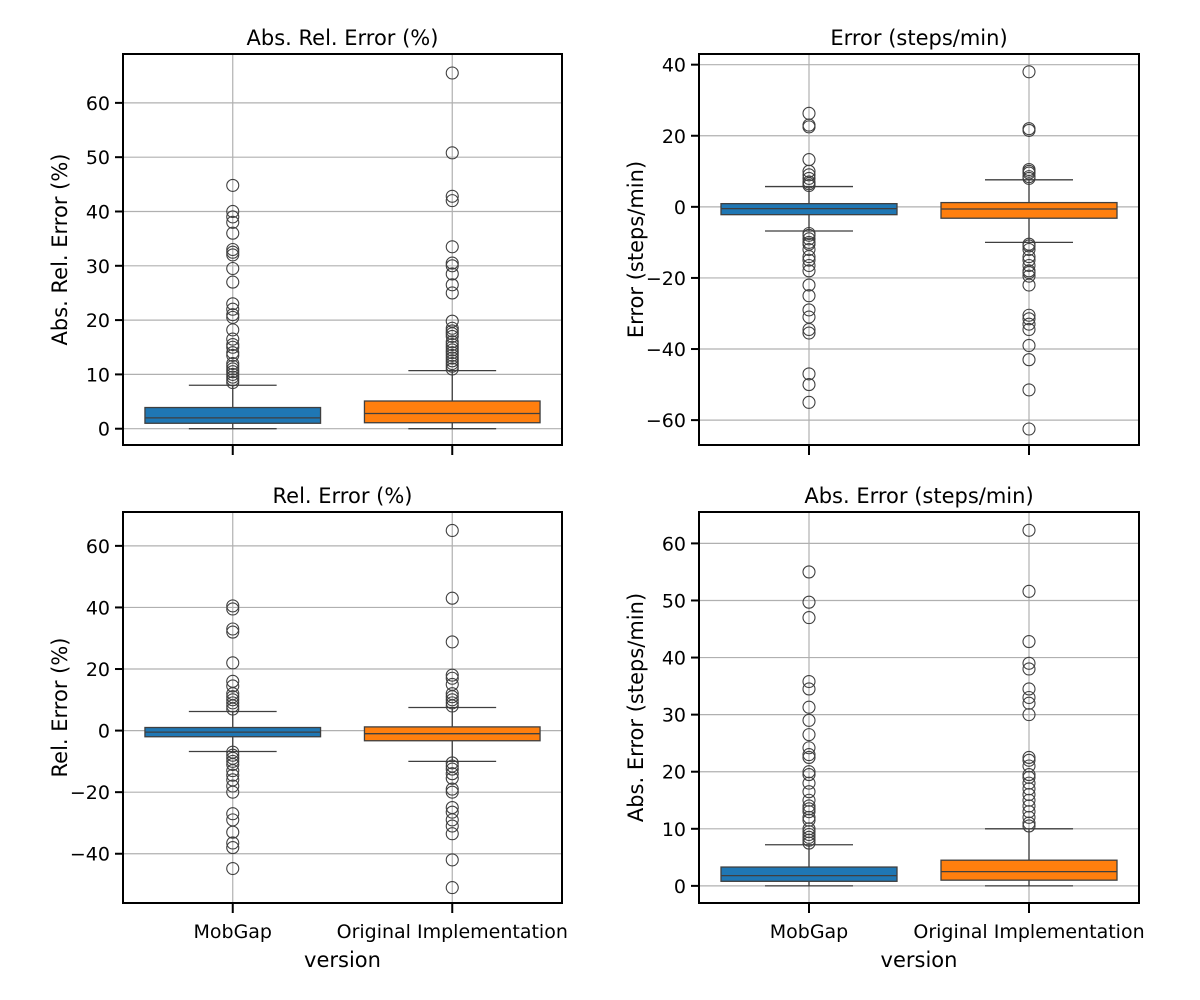 The height and width of the screenshot is (1000, 1200). Describe the element at coordinates (343, 496) in the screenshot. I see `subplot-title: Rel. Error (%)` at that location.